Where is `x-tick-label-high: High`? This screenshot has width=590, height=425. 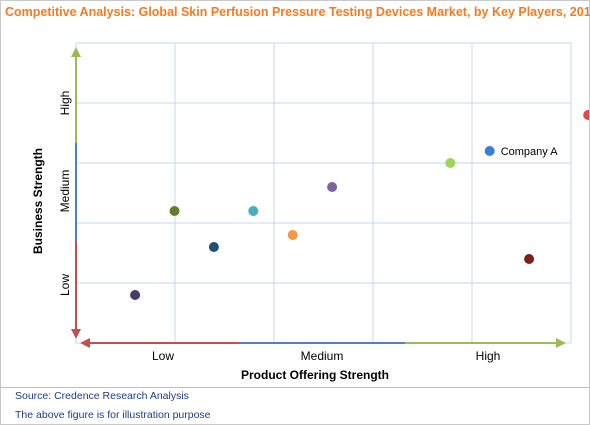
x-tick-label-high: High is located at coordinates (488, 356).